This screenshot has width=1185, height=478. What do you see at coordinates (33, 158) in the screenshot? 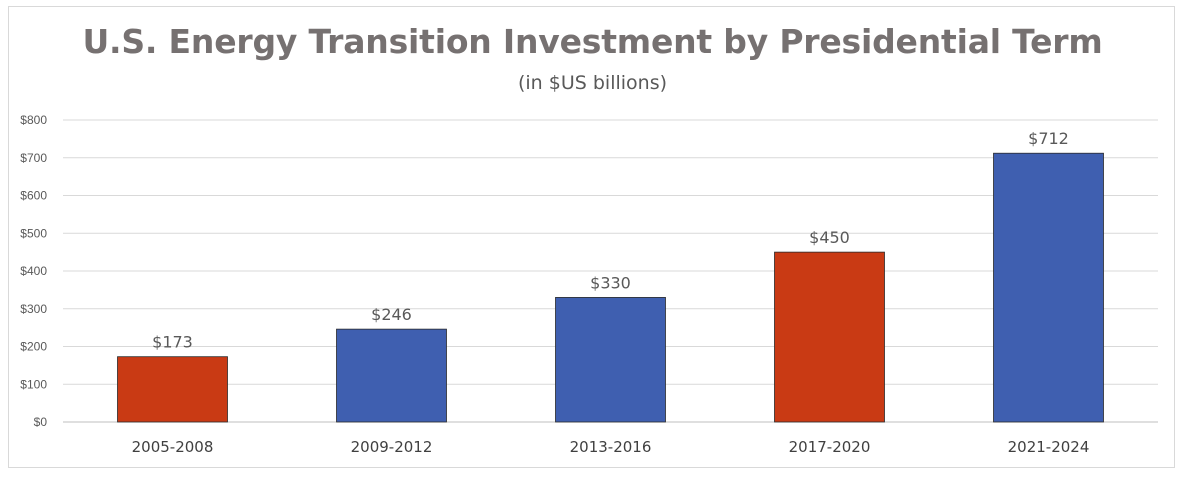
I see `y-tick-label: $700` at bounding box center [33, 158].